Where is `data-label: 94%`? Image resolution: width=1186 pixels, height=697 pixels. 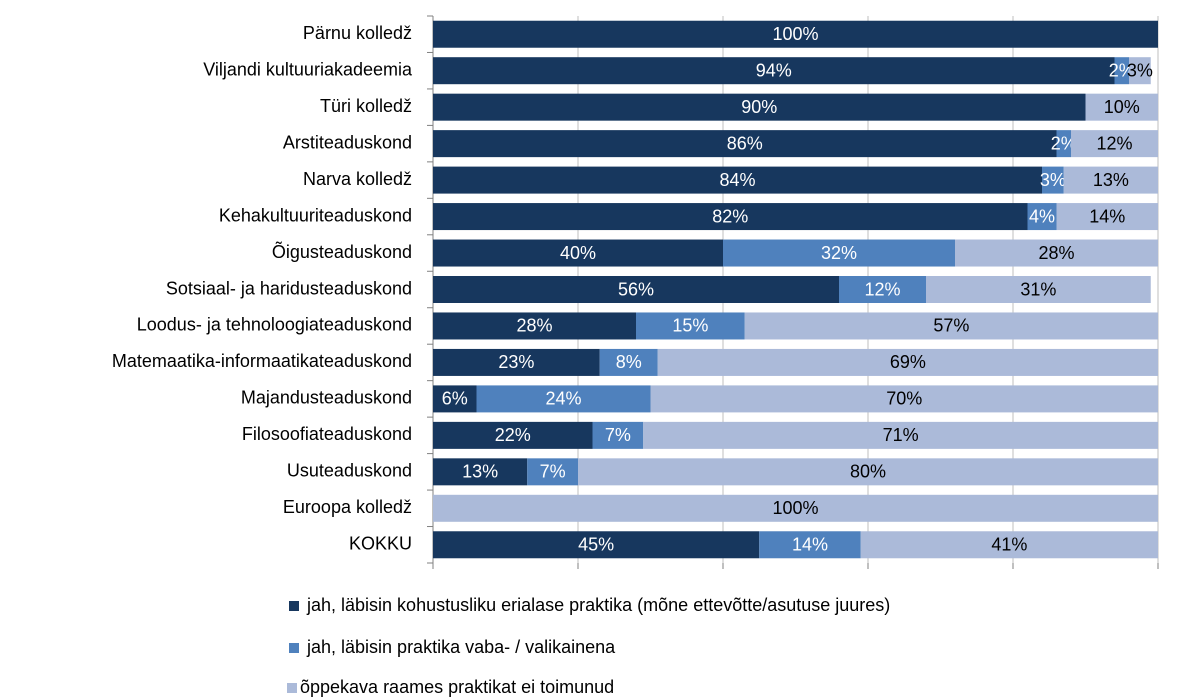
data-label: 94% is located at coordinates (774, 70).